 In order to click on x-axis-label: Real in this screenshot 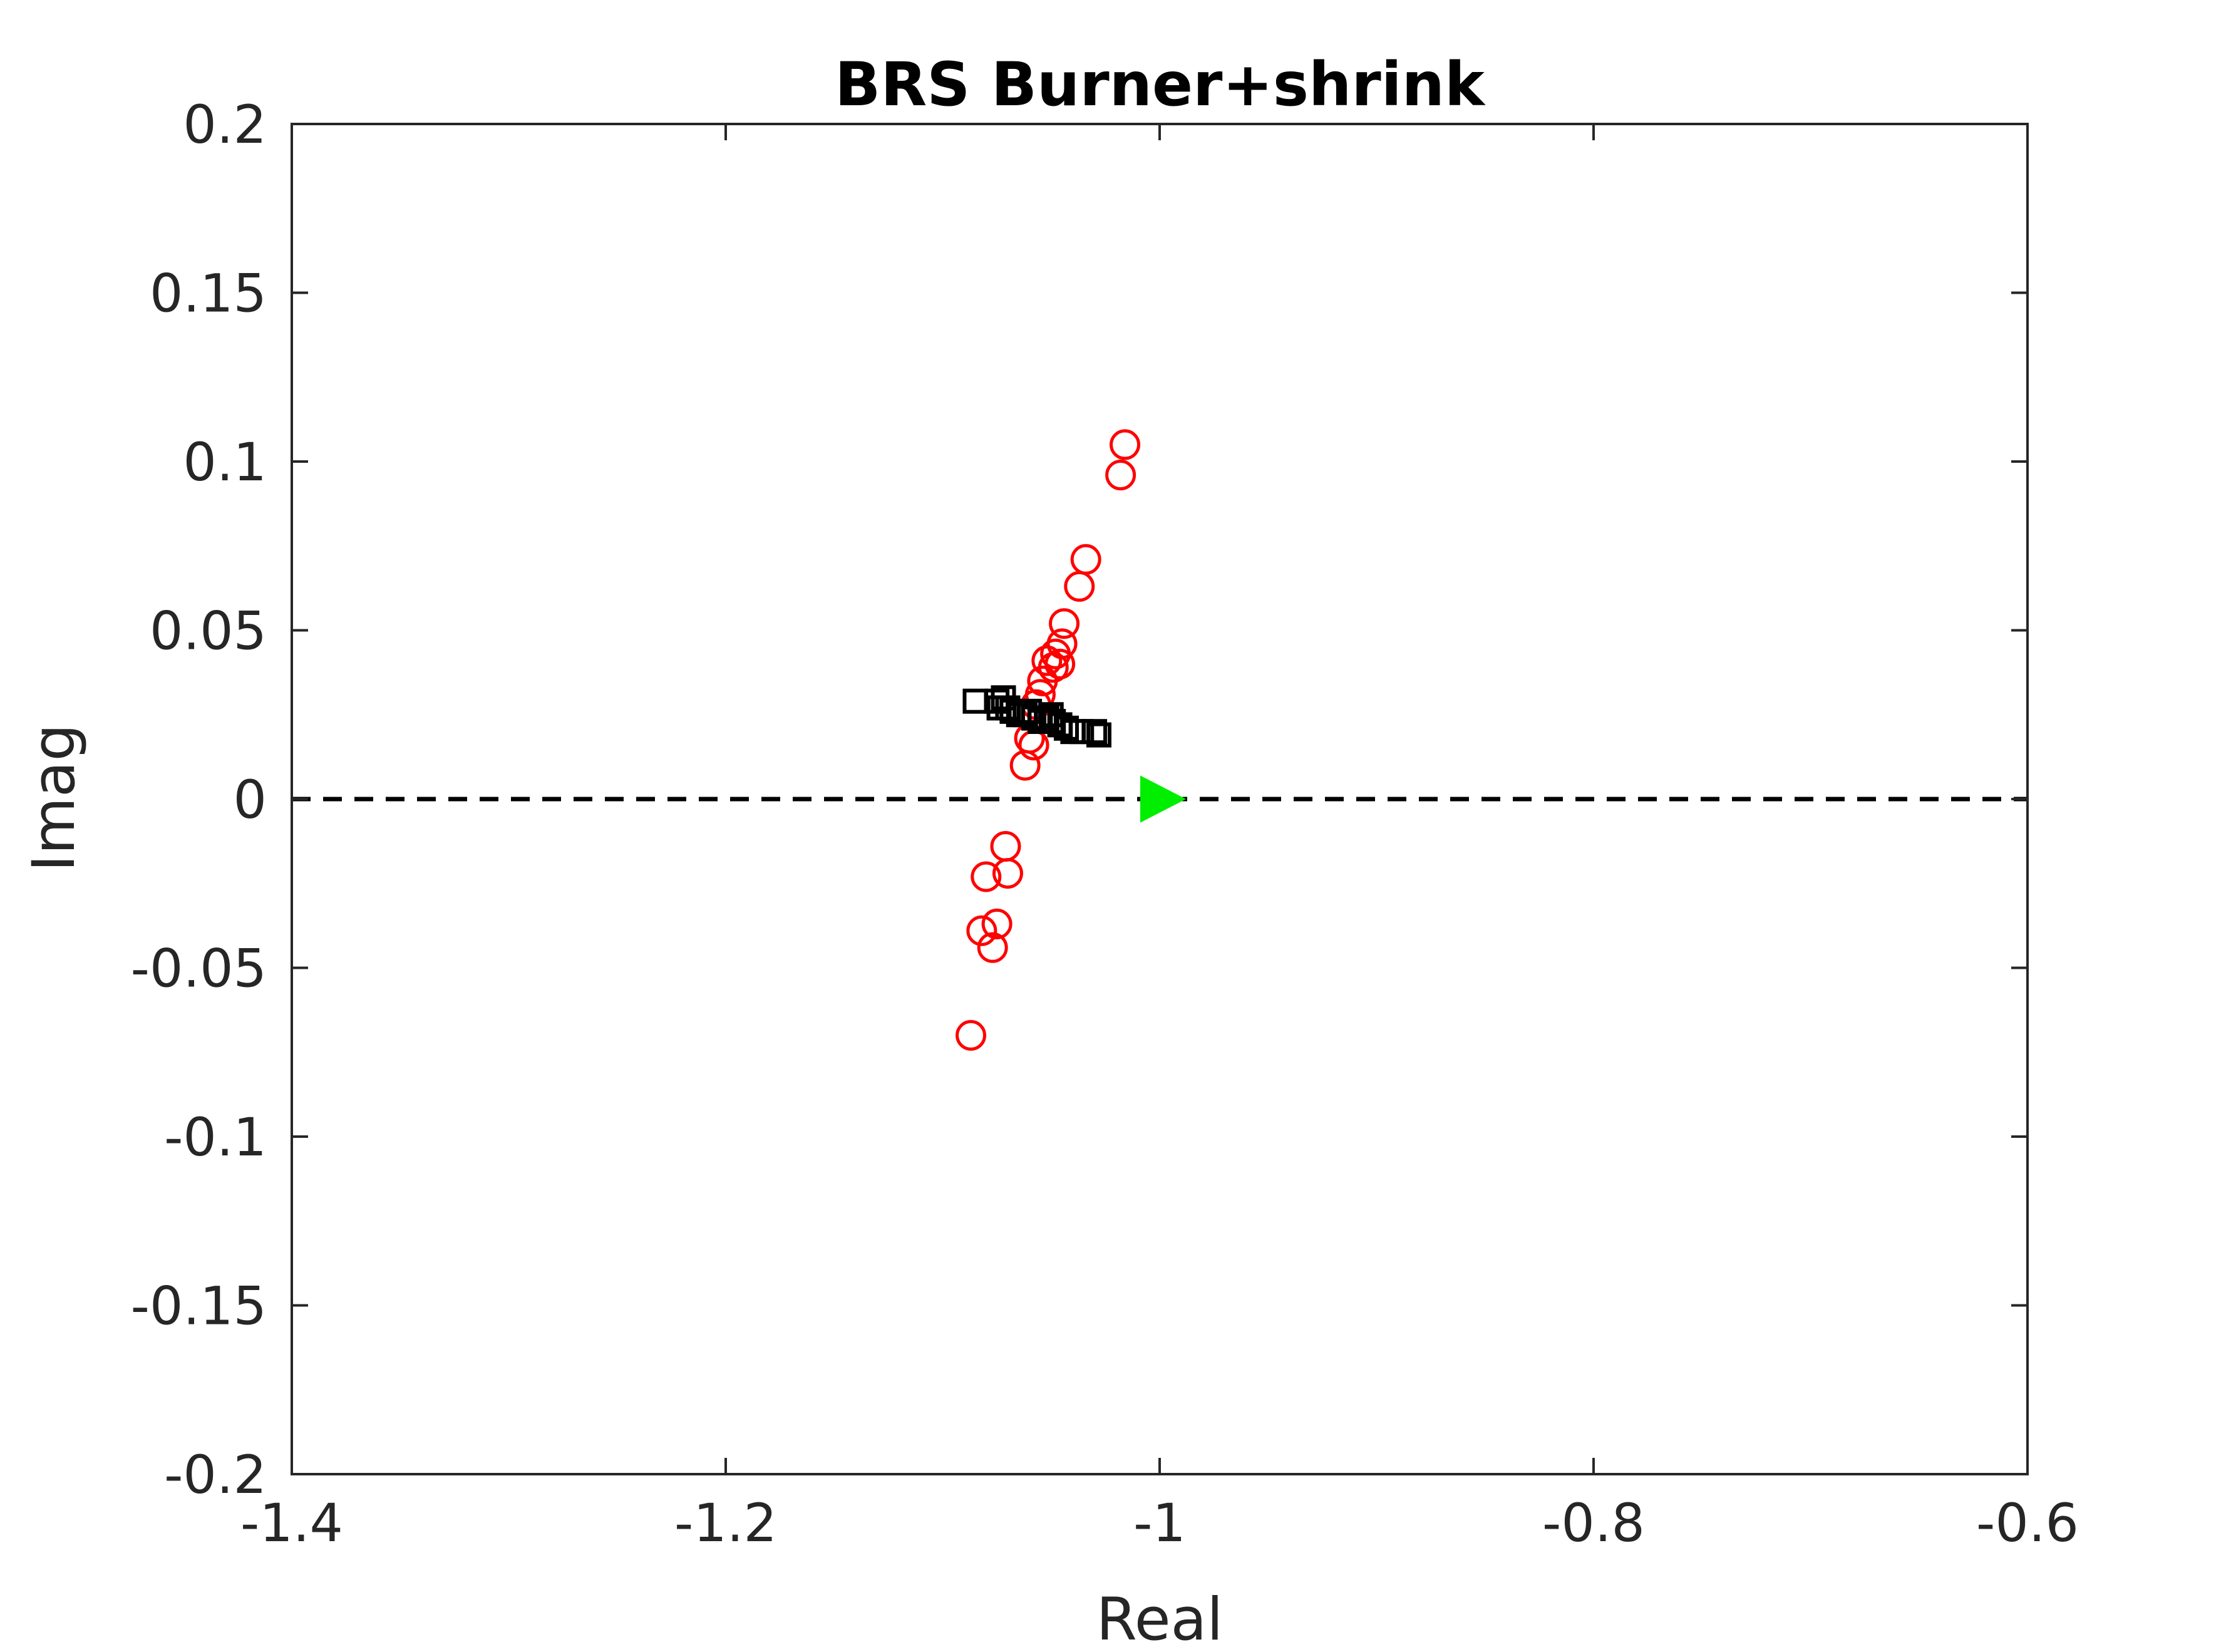, I will do `click(1160, 1619)`.